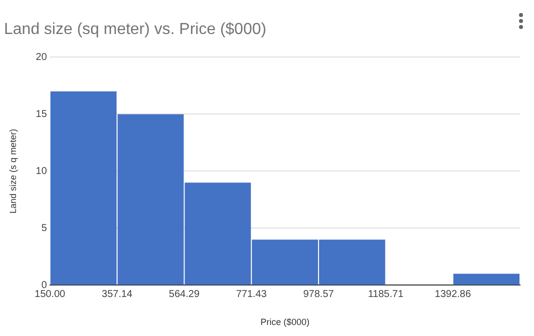  What do you see at coordinates (42, 171) in the screenshot?
I see `y-tick-label: 10` at bounding box center [42, 171].